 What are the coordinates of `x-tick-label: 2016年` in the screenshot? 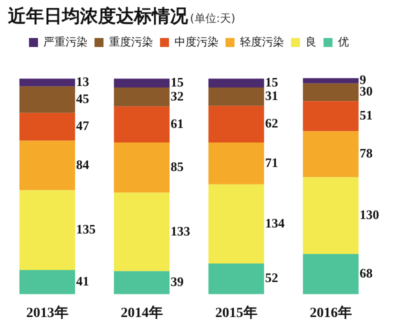 It's located at (331, 313).